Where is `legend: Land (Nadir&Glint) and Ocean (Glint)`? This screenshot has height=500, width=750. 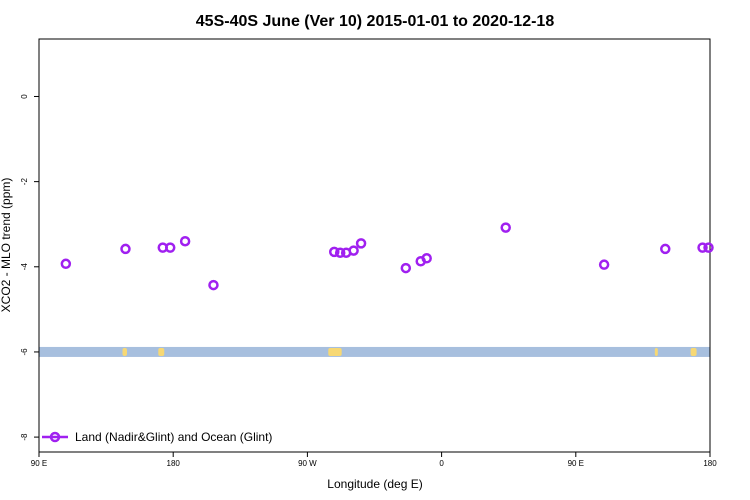 legend: Land (Nadir&Glint) and Ocean (Glint) is located at coordinates (157, 437).